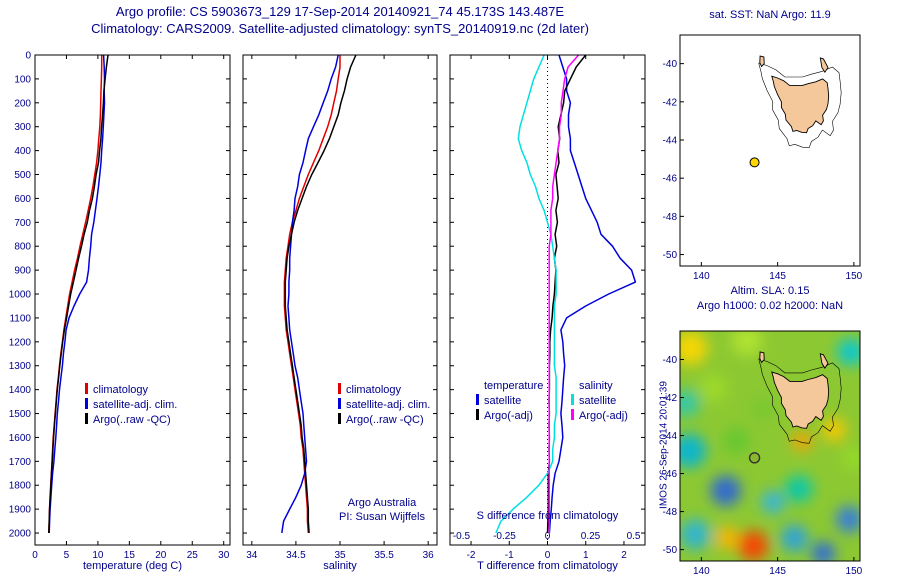  What do you see at coordinates (382, 510) in the screenshot?
I see `argo-australia-annotation: Argo Australia PI: Susan Wijffels` at bounding box center [382, 510].